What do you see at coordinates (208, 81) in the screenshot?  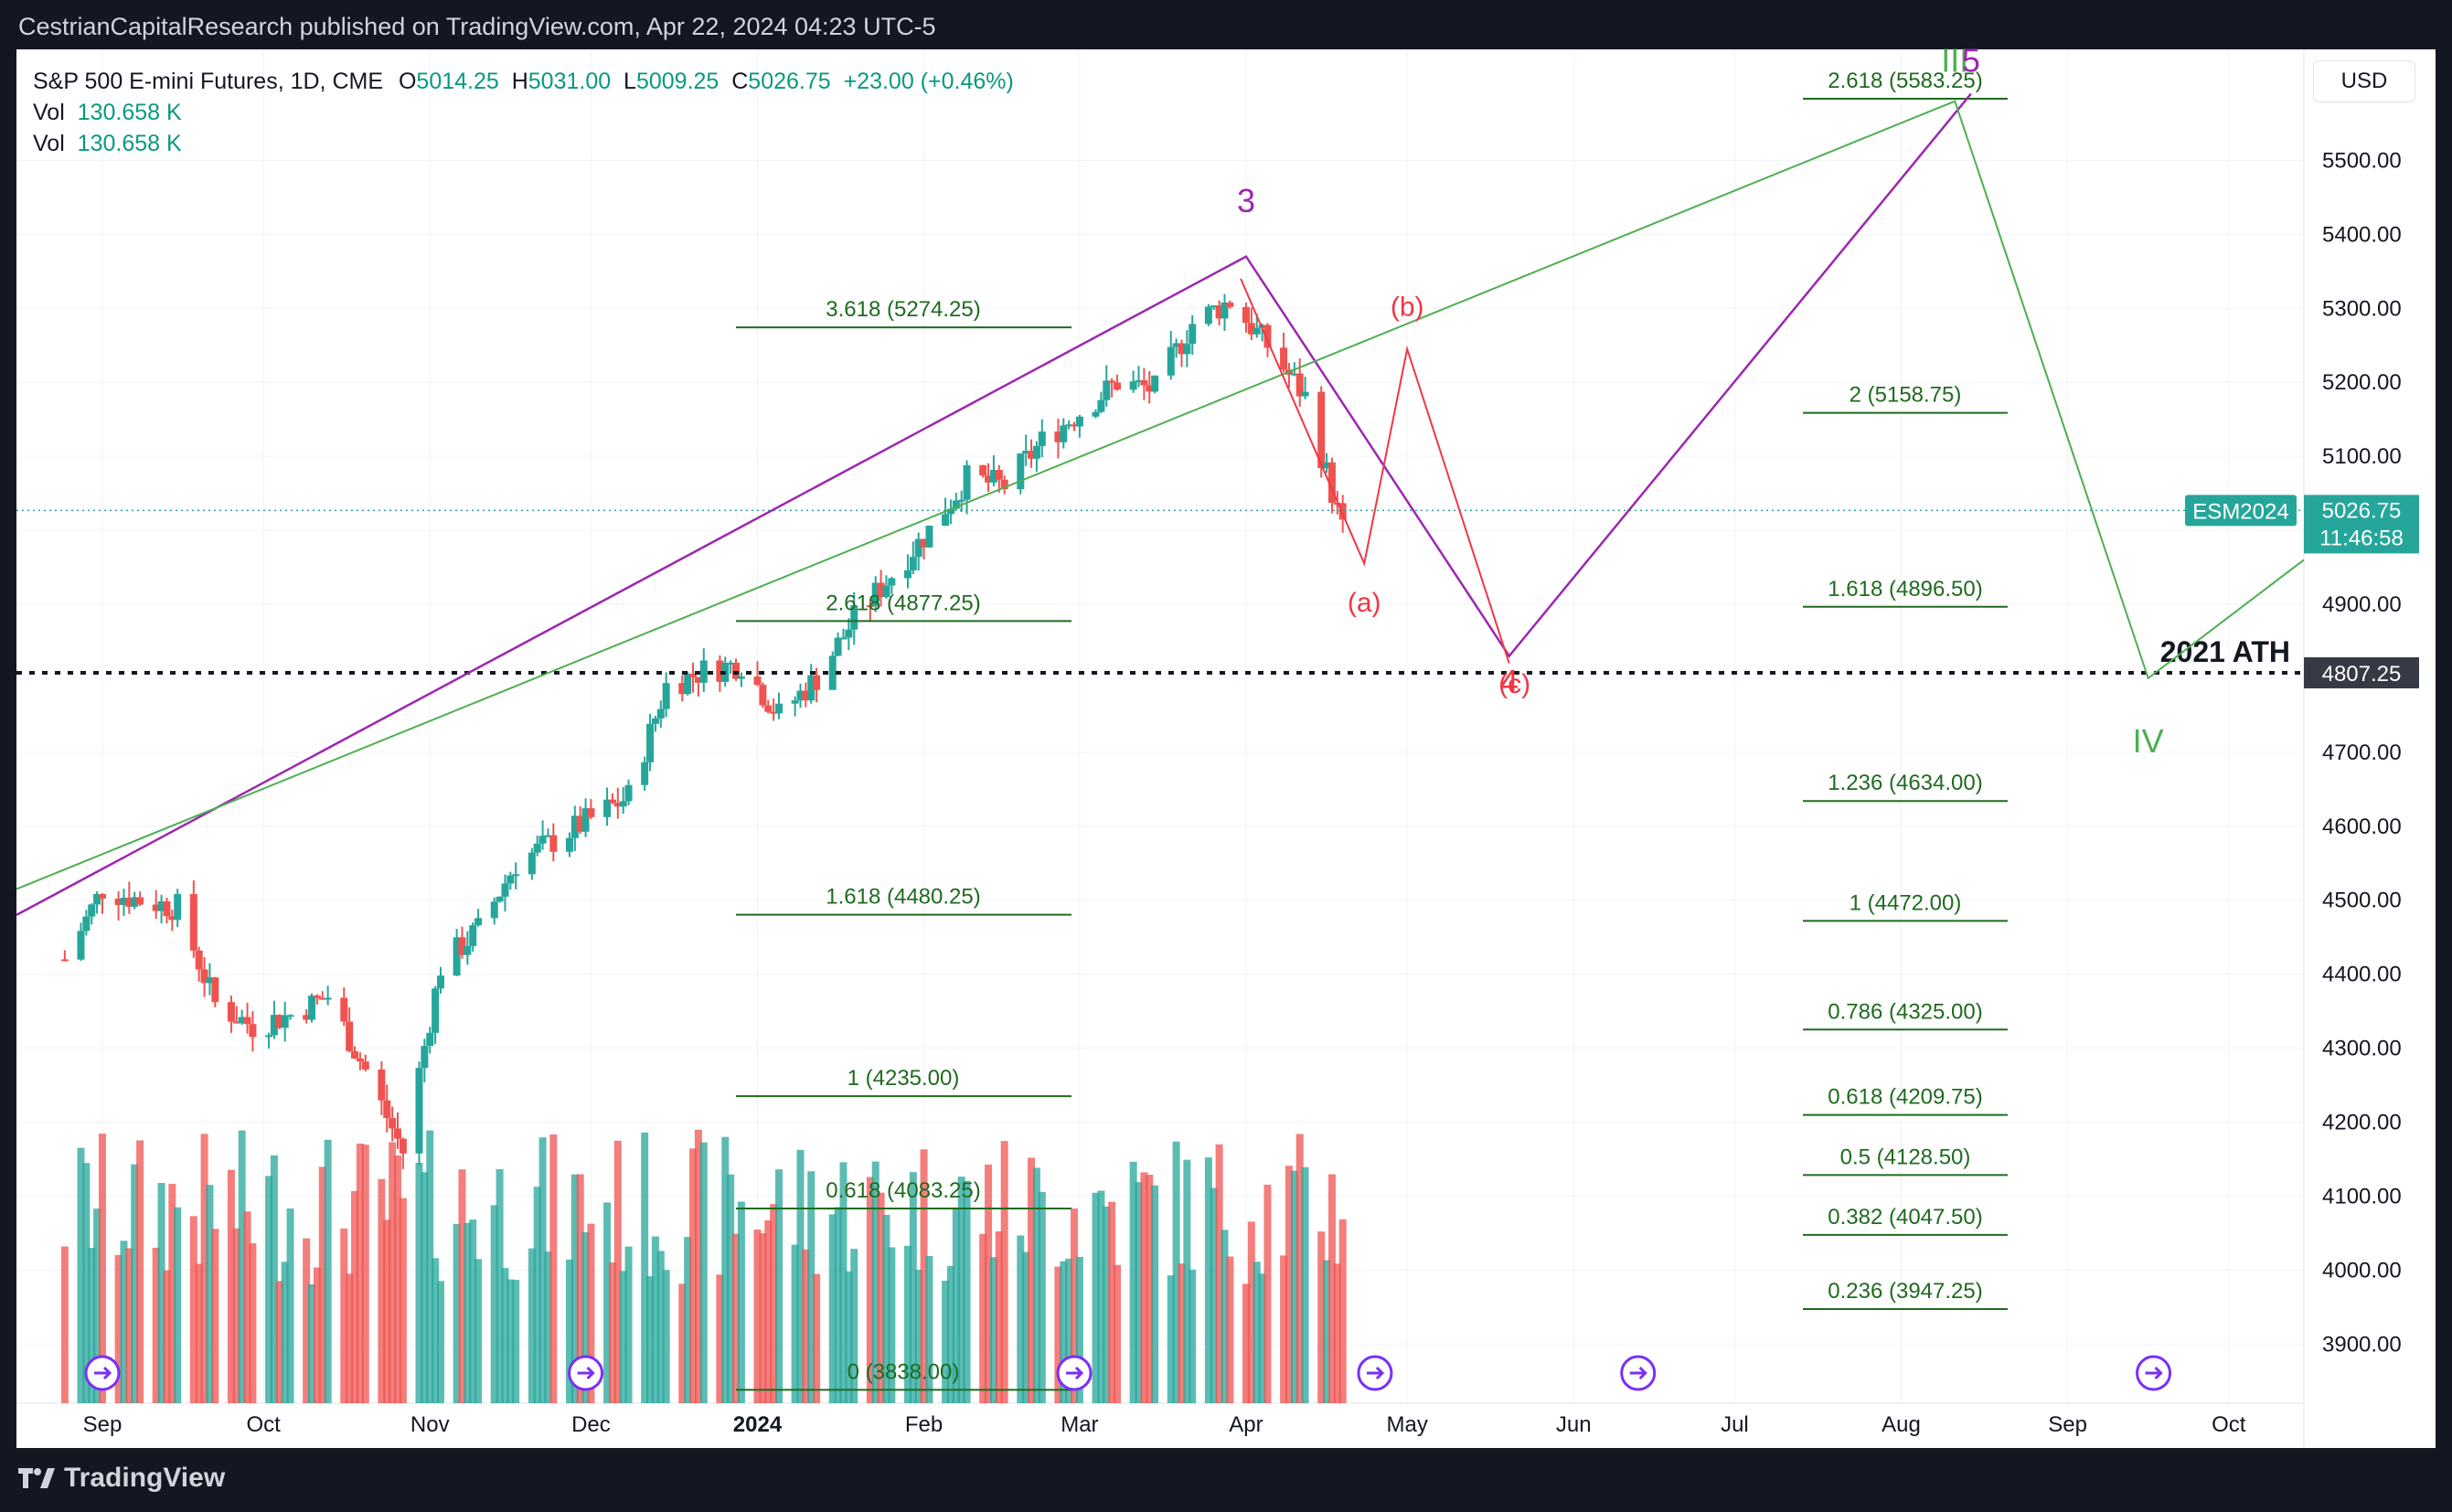 I see `symbol-title: S&P 500 E-mini Futures, 1D, CME` at bounding box center [208, 81].